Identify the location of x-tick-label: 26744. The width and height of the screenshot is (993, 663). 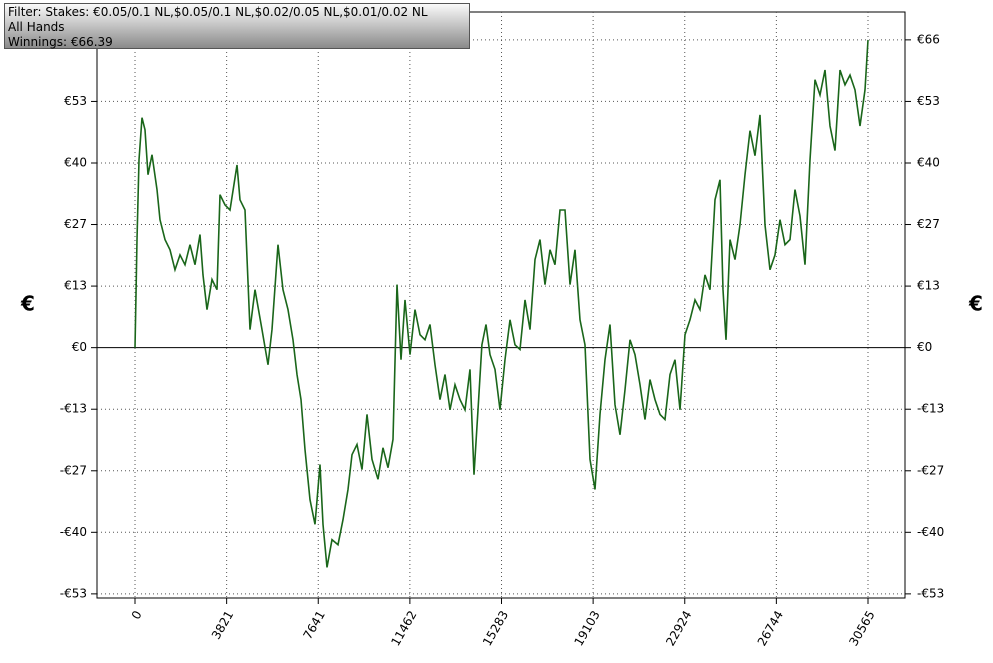
(770, 628).